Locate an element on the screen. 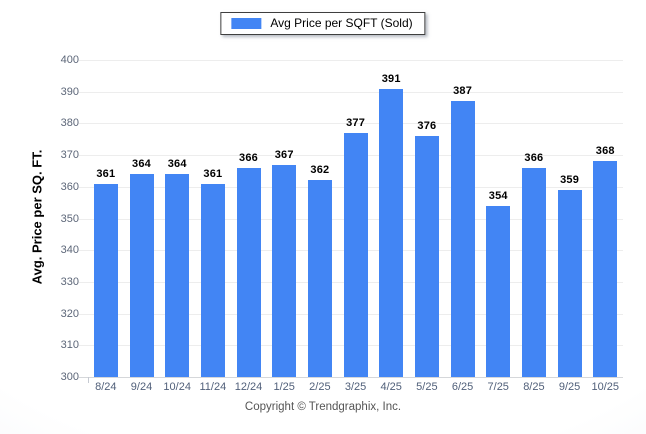 This screenshot has width=646, height=434. bar-slot: 391 is located at coordinates (391, 218).